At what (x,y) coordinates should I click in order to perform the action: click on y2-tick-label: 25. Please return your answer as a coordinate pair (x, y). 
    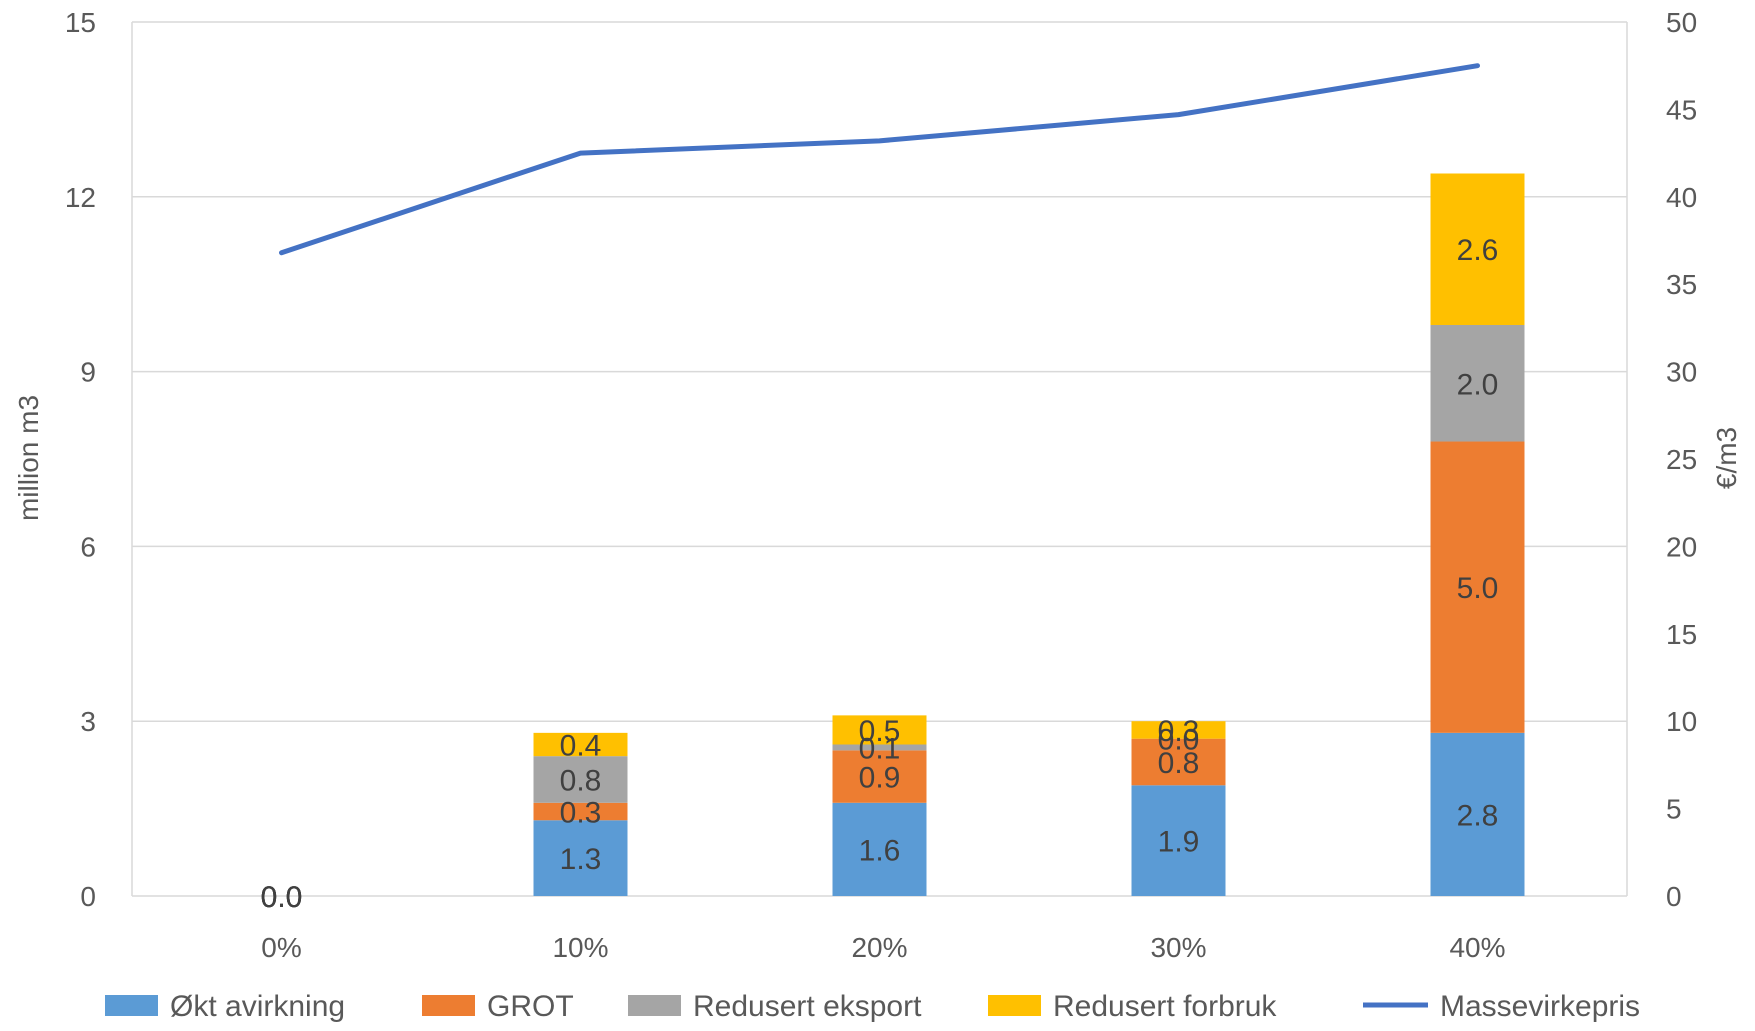
    Looking at the image, I should click on (1681, 459).